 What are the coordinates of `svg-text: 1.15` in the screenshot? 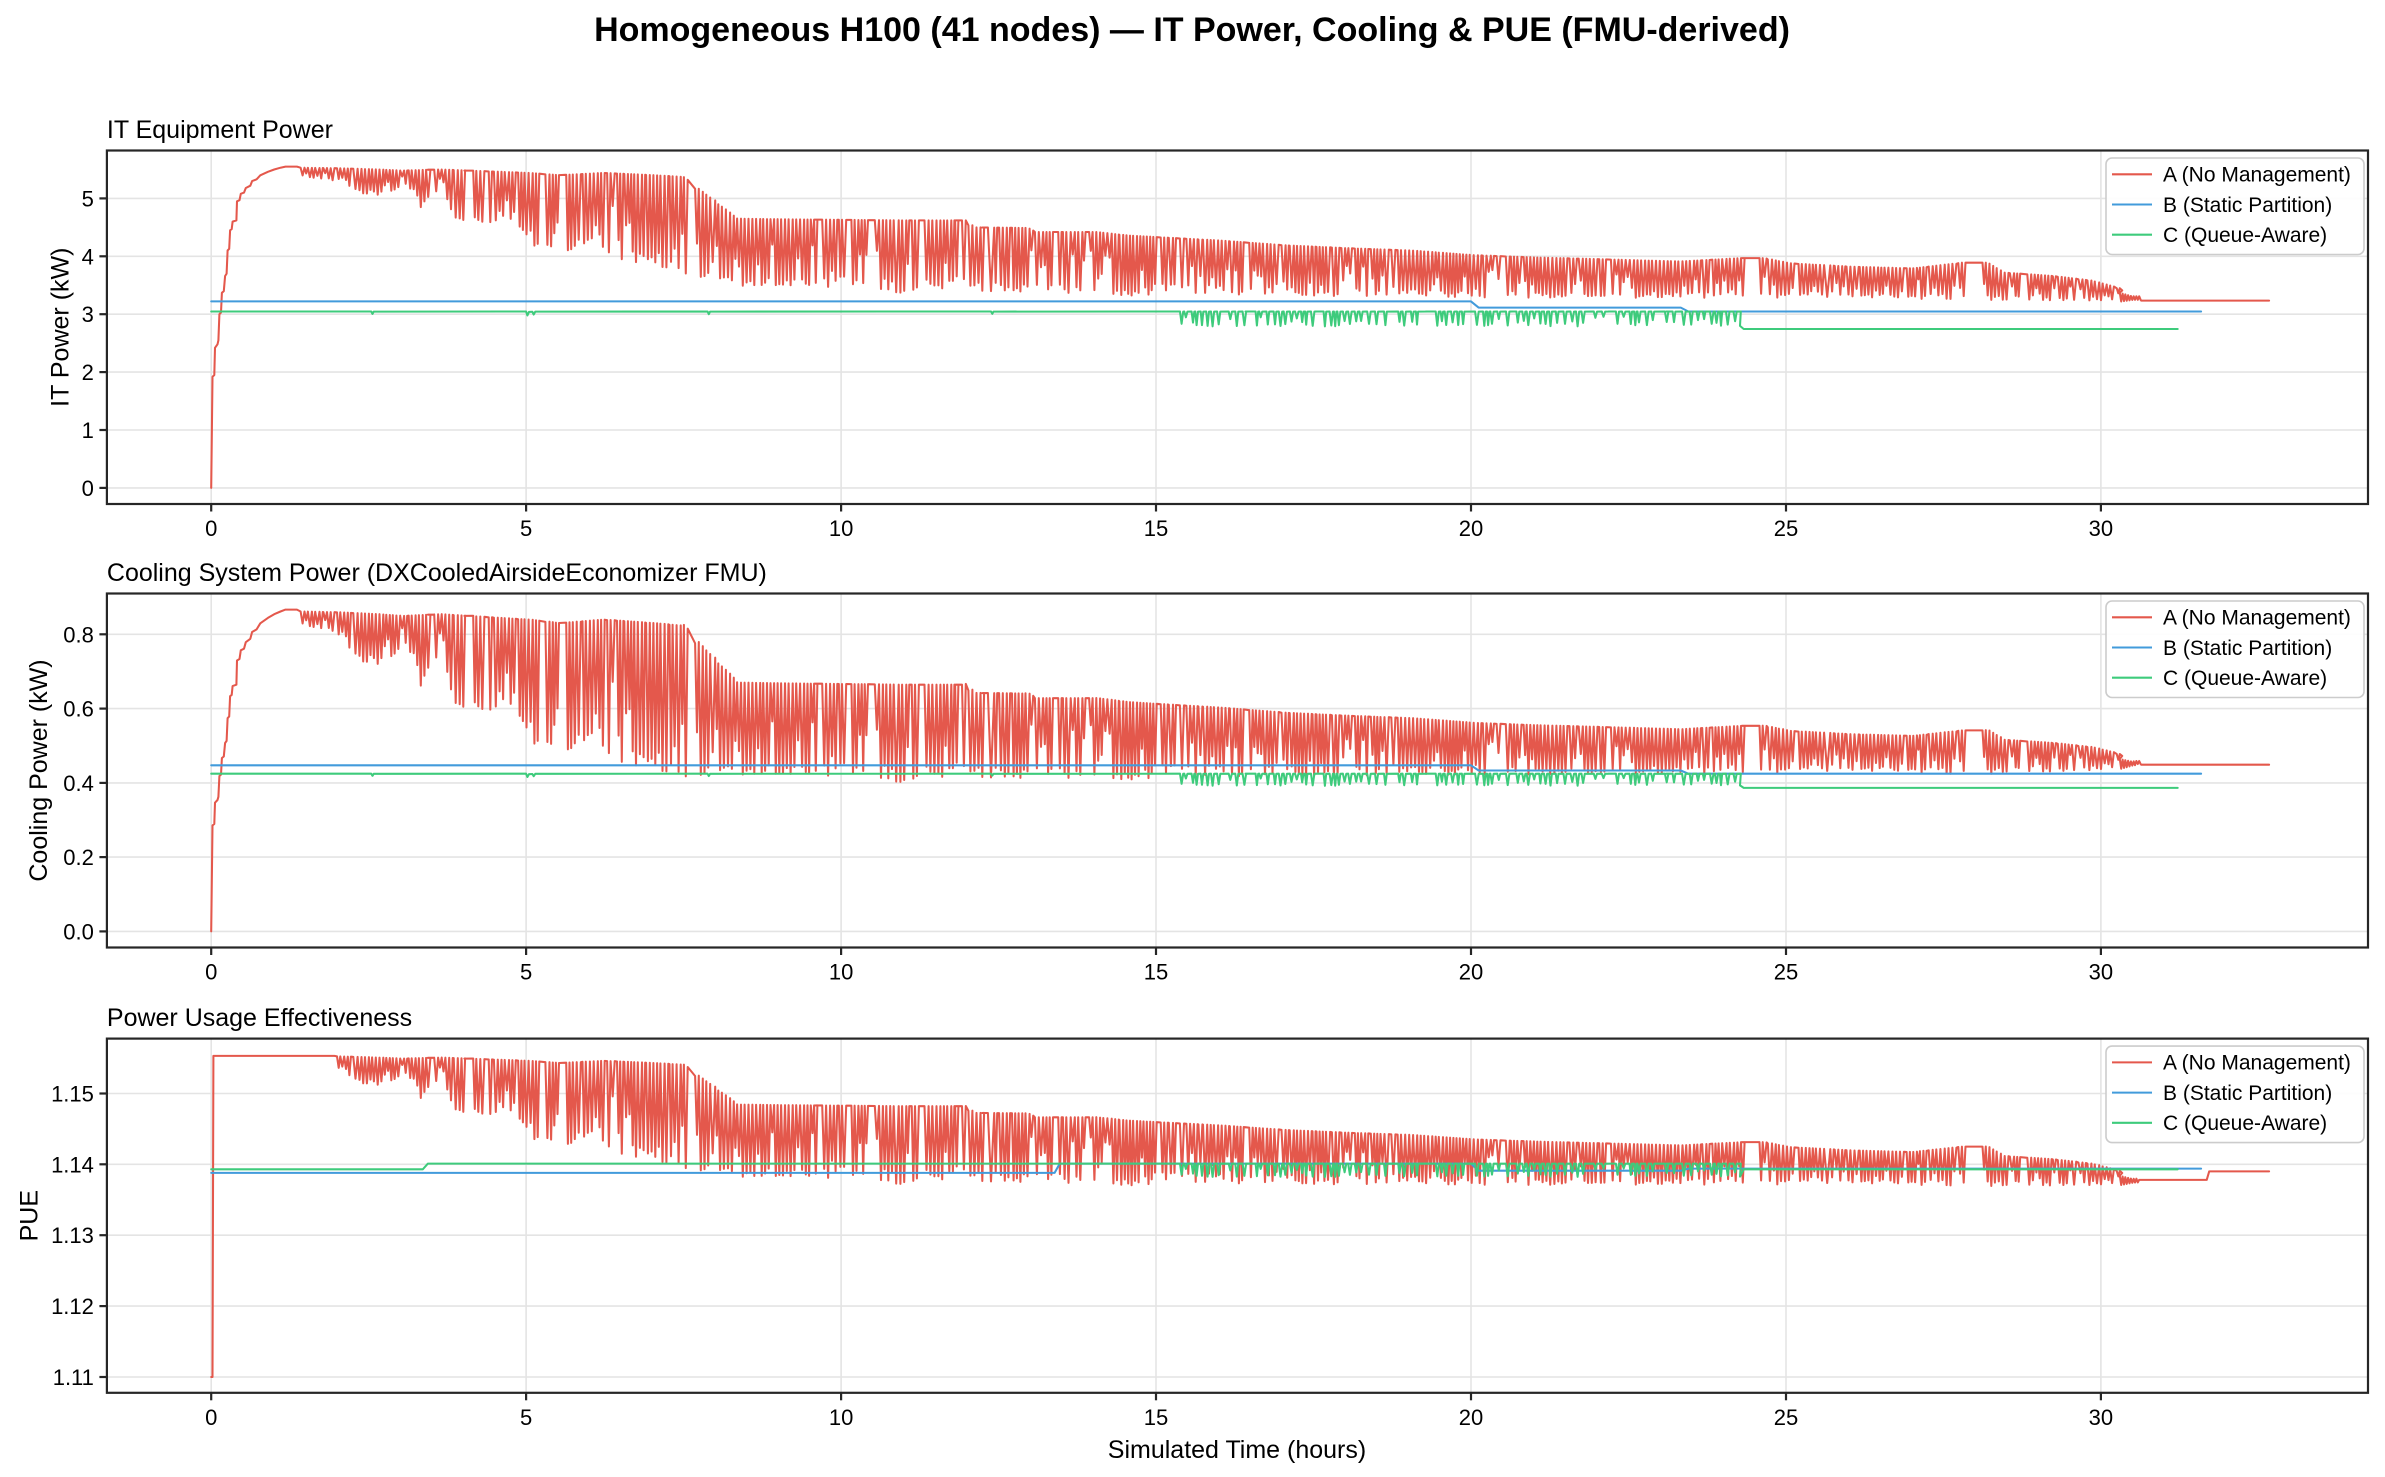 It's located at (72, 1094).